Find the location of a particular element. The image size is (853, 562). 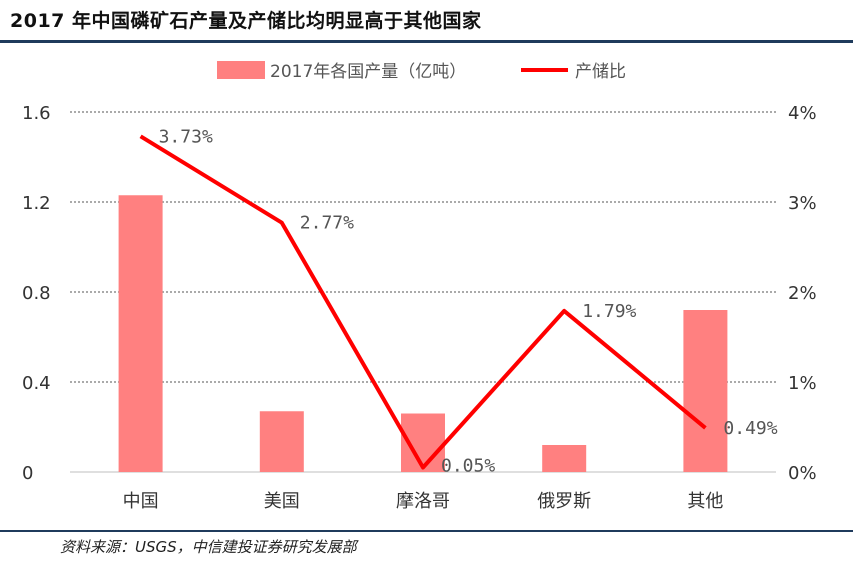

y-right-tick-label: 3% is located at coordinates (802, 203).